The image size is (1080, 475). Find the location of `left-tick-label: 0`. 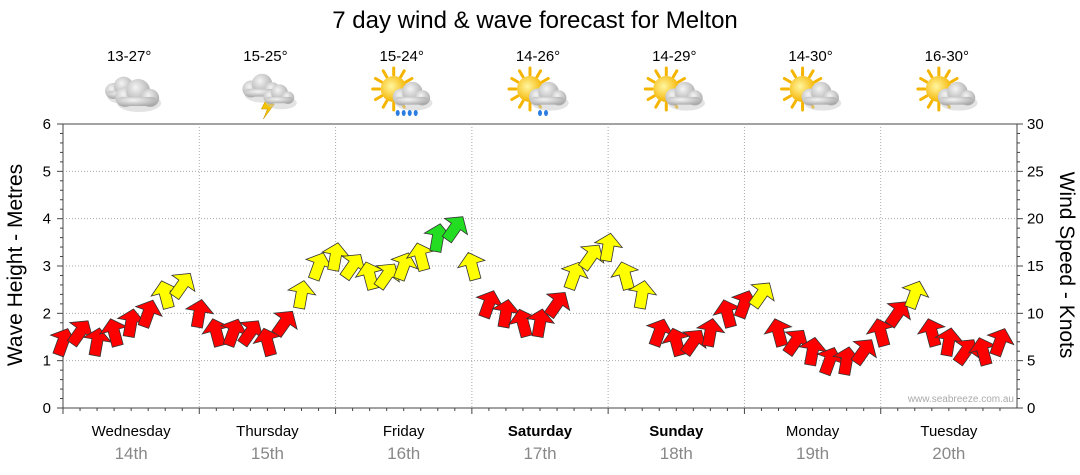

left-tick-label: 0 is located at coordinates (47, 408).